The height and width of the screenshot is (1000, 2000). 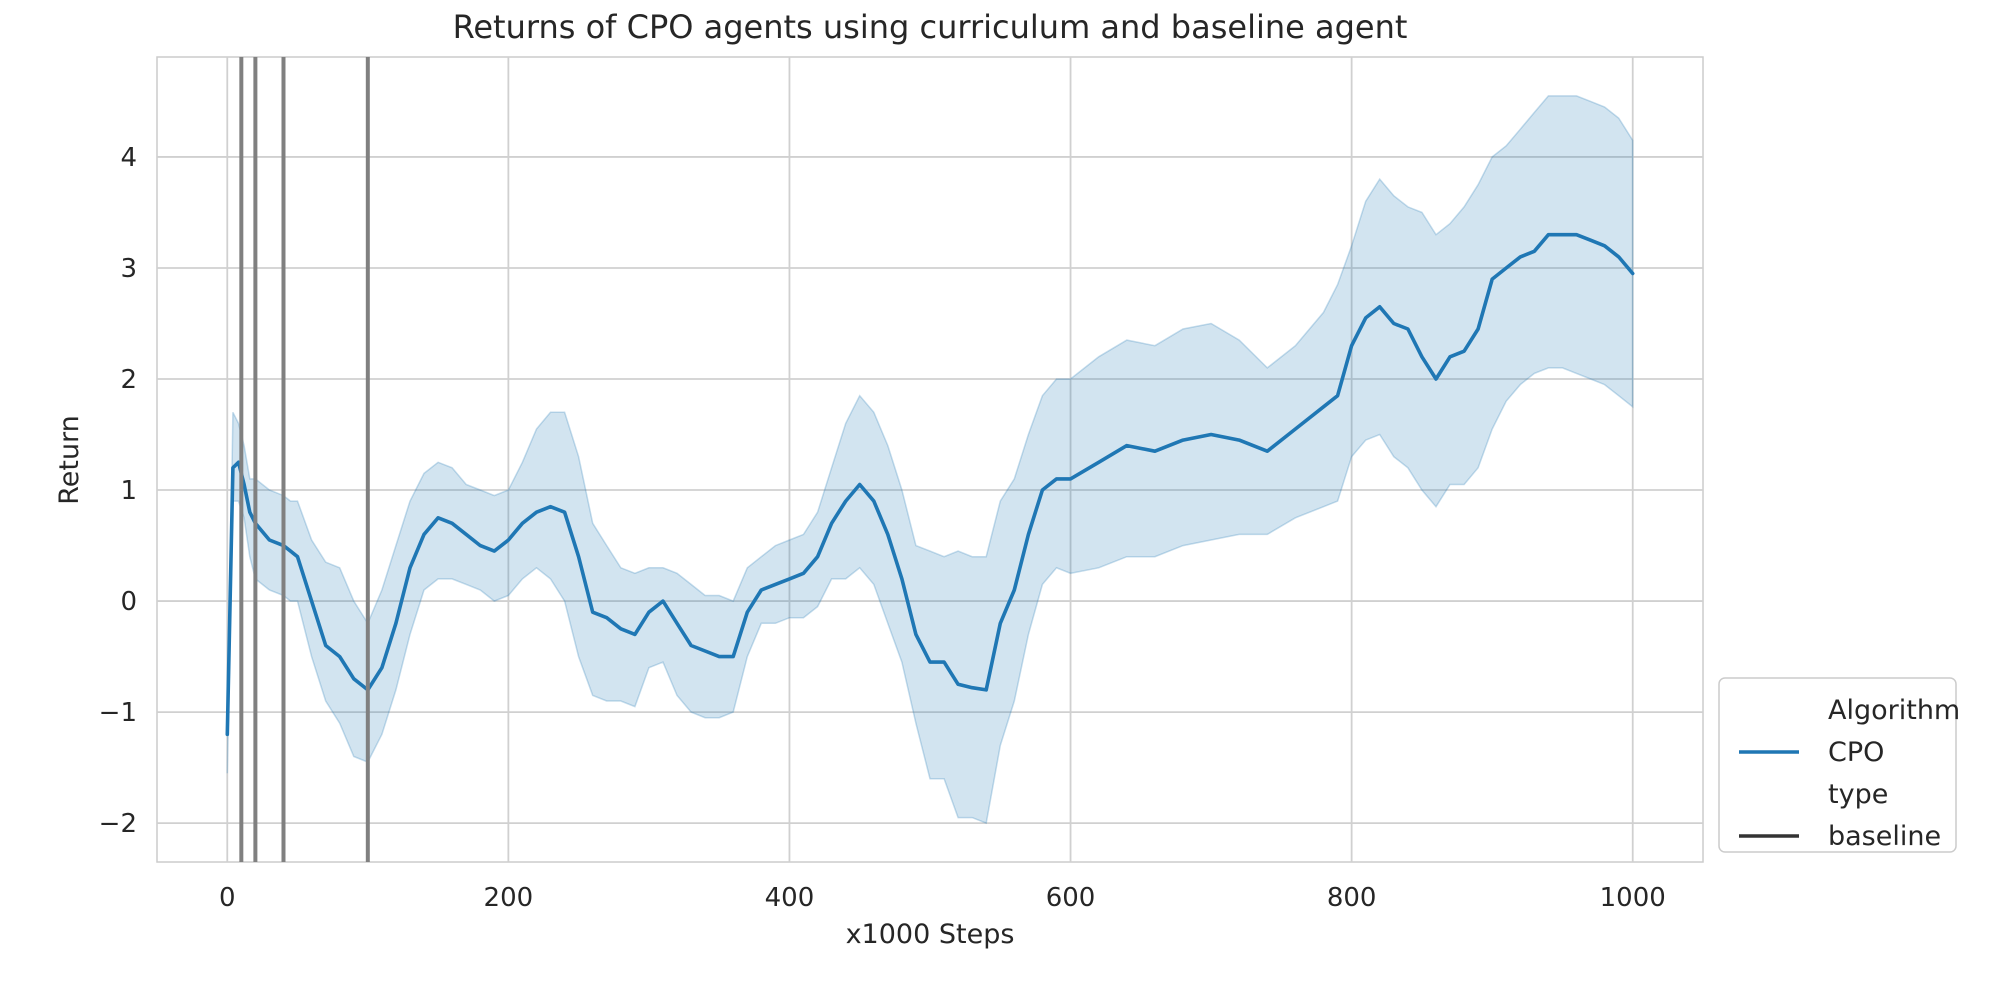 What do you see at coordinates (509, 898) in the screenshot?
I see `x-tick-label: 200` at bounding box center [509, 898].